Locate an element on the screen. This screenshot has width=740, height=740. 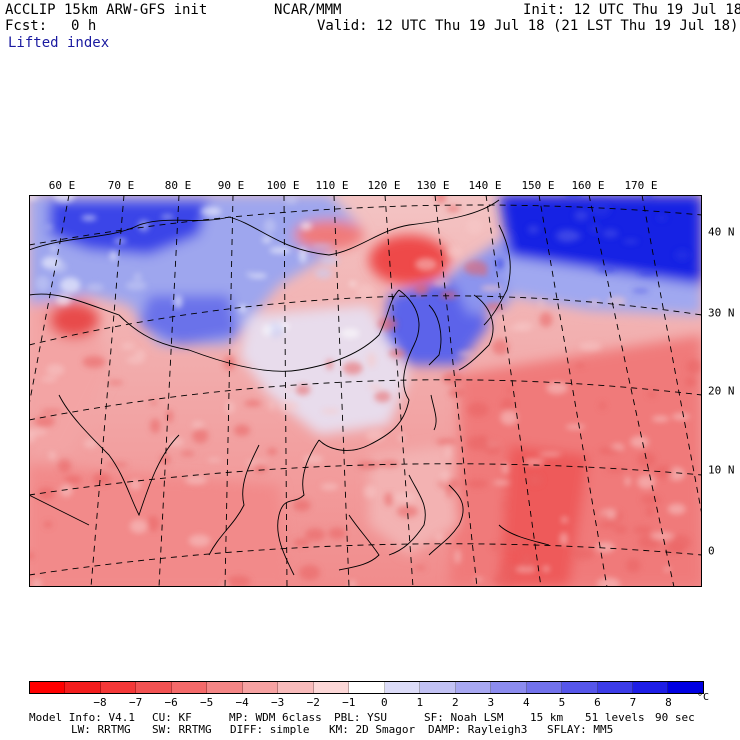
colorbar-tick-label: −2 is located at coordinates (313, 702).